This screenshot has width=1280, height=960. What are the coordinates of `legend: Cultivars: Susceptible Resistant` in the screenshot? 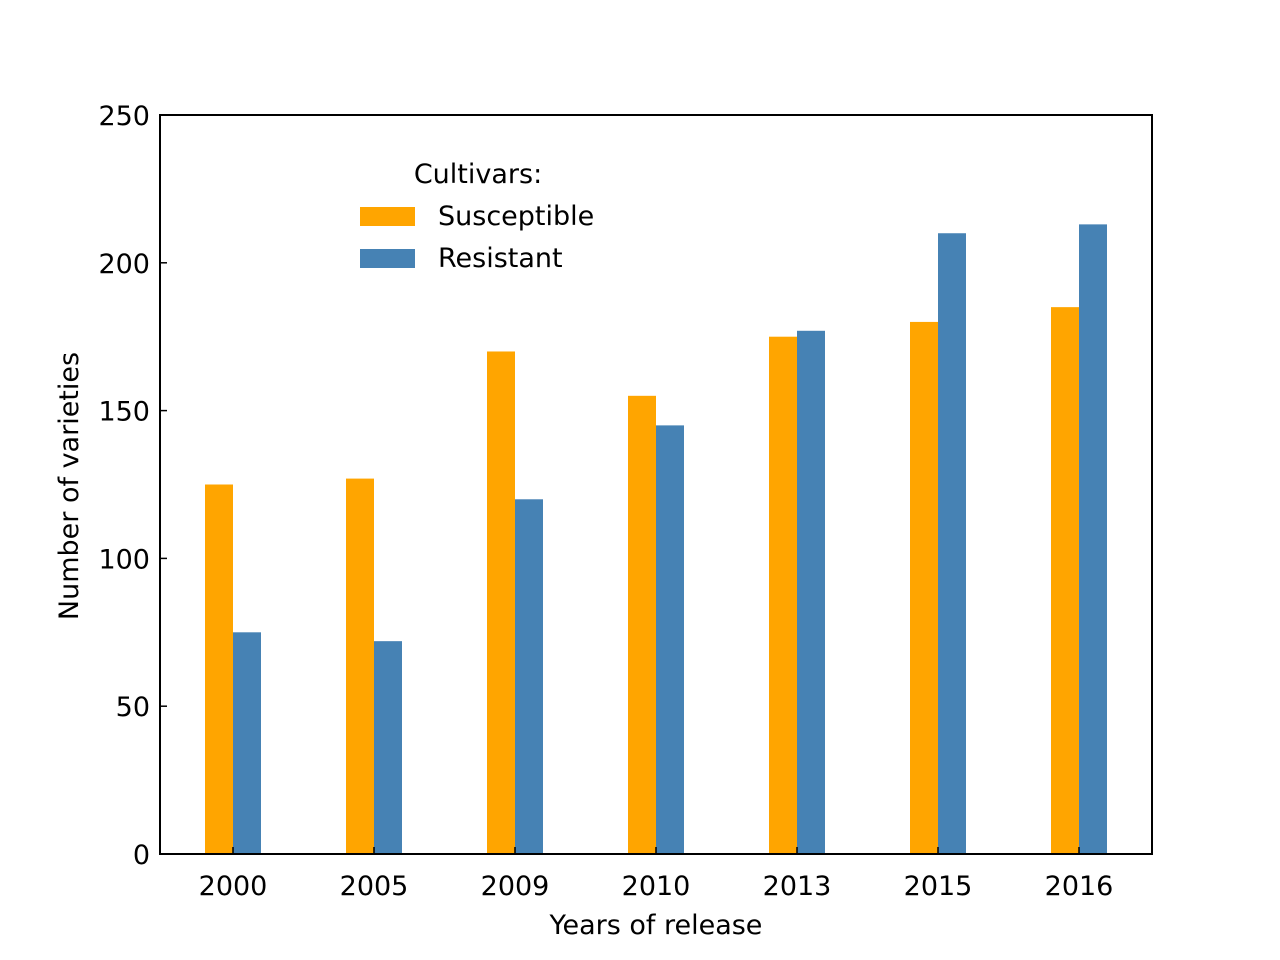 It's located at (477, 216).